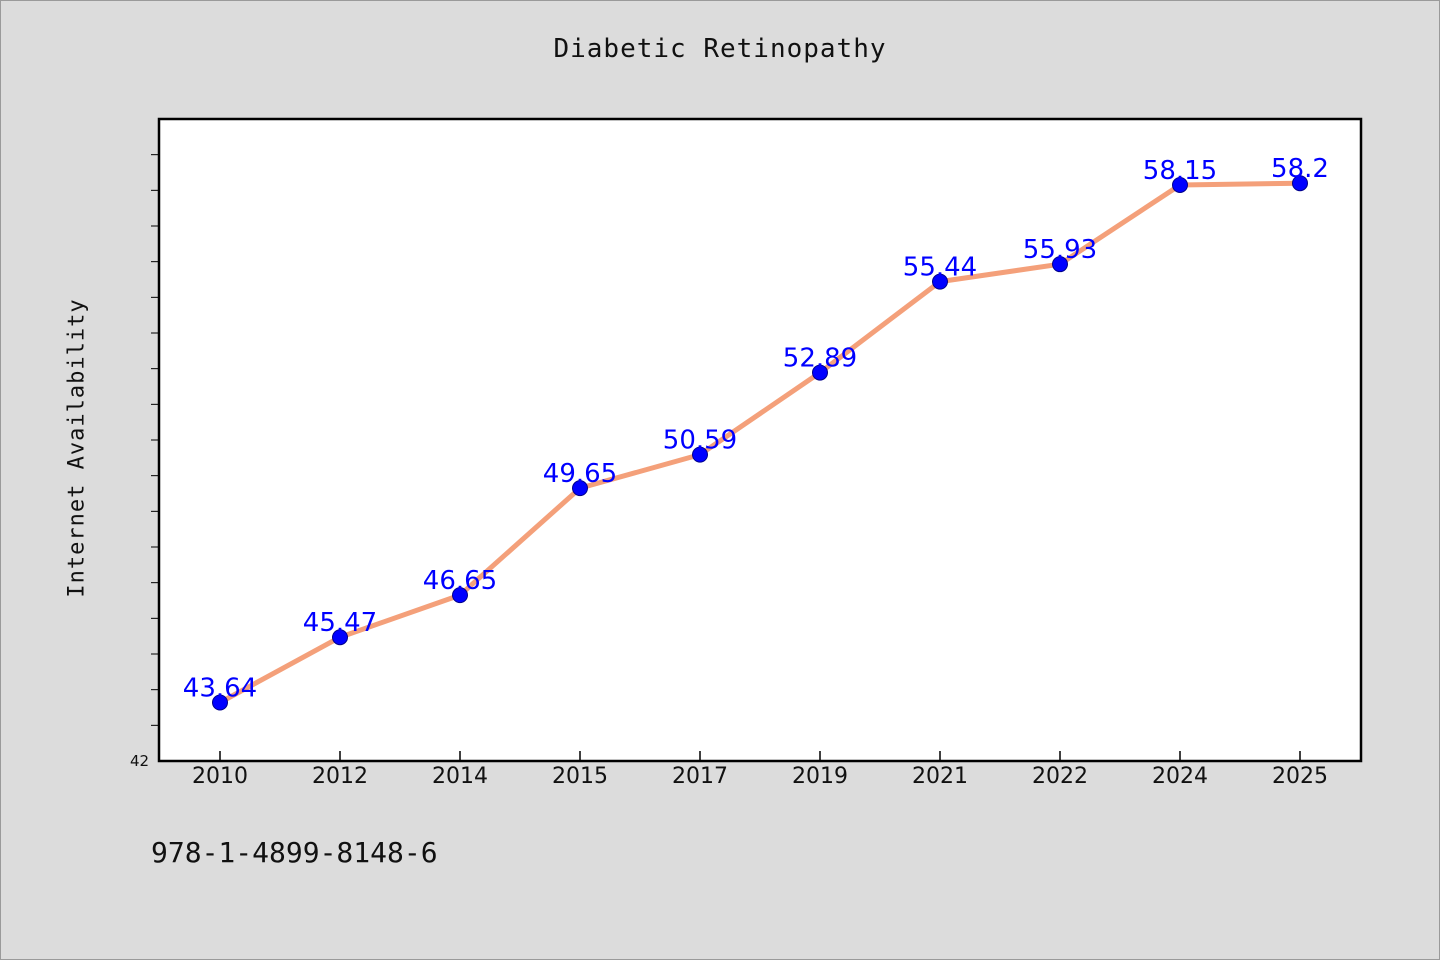 The image size is (1440, 960). Describe the element at coordinates (700, 776) in the screenshot. I see `x-tick-label: 2017` at that location.